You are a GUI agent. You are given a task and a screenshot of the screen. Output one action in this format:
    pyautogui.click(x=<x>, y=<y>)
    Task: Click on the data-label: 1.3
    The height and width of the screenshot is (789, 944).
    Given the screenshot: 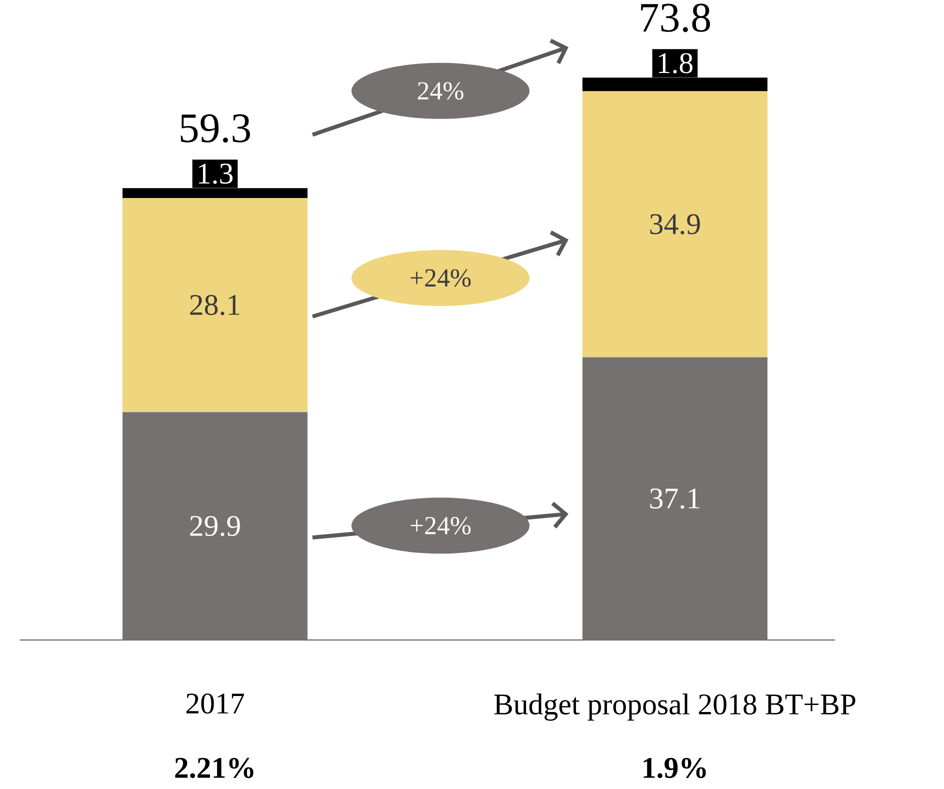 What is the action you would take?
    pyautogui.click(x=215, y=174)
    